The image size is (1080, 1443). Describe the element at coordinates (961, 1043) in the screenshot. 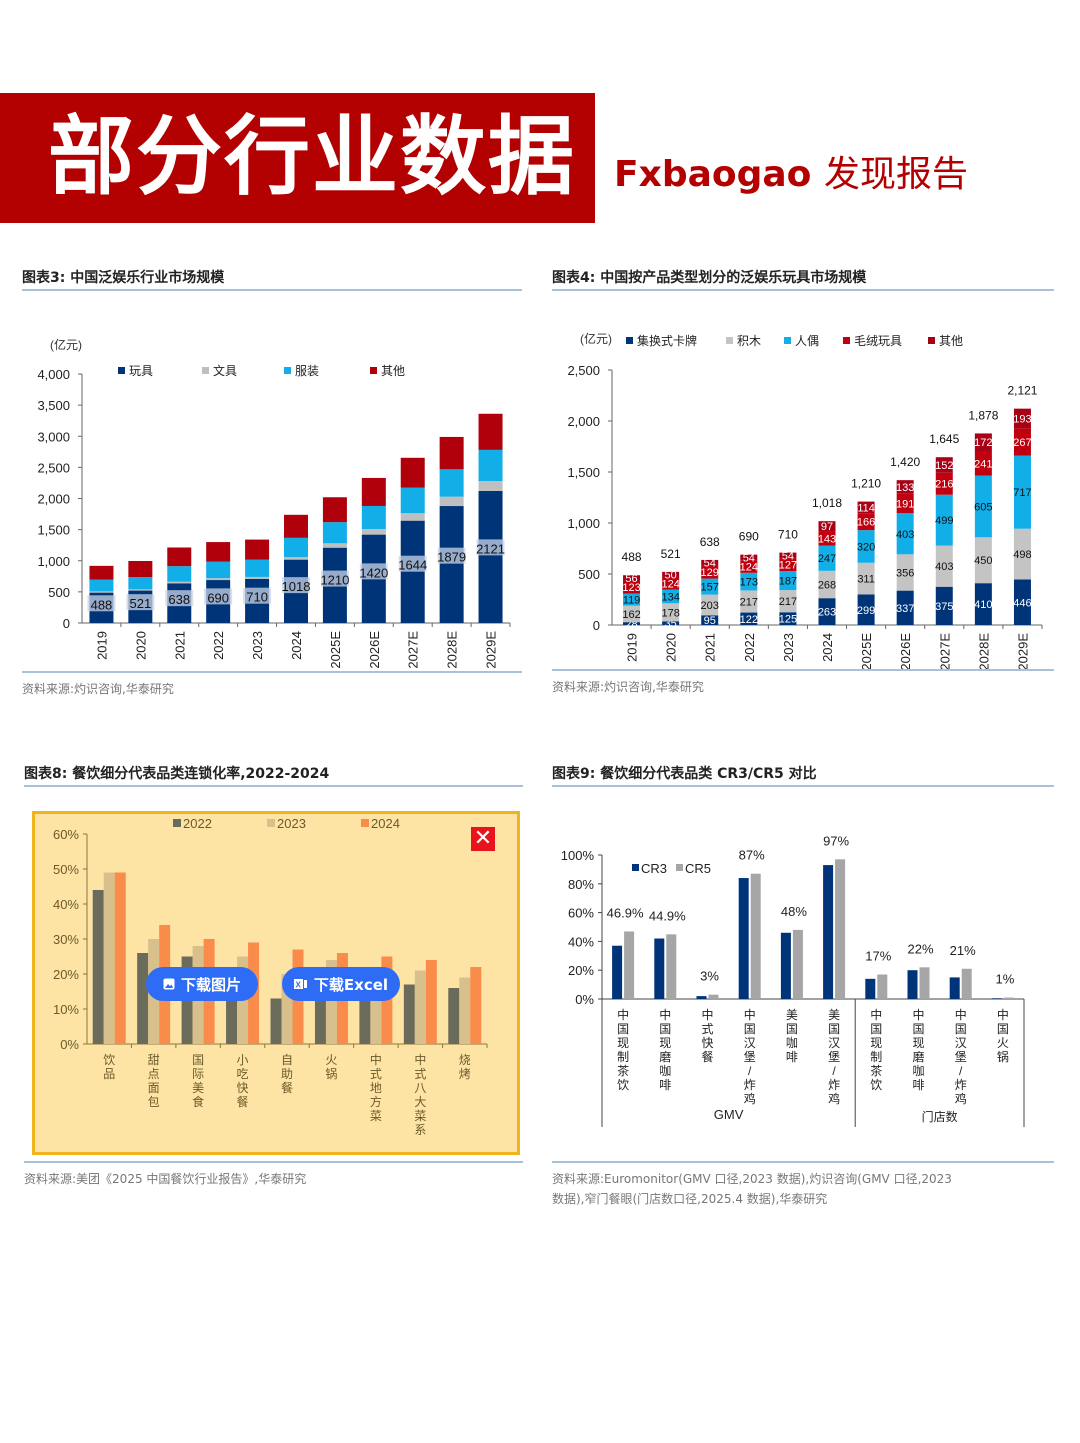

I see `svg-text: 汉` at that location.